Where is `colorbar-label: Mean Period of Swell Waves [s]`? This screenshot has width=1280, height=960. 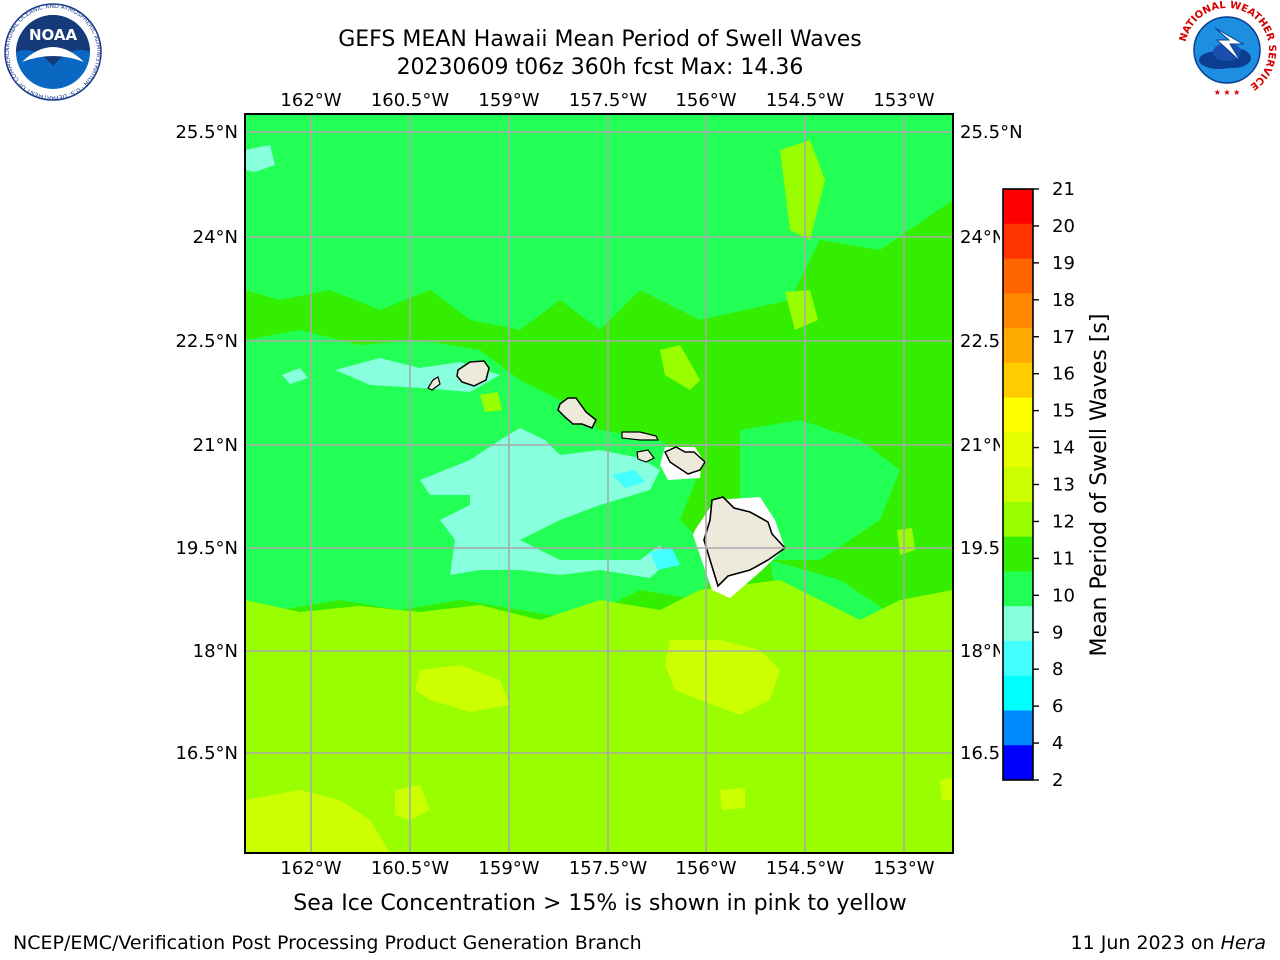
colorbar-label: Mean Period of Swell Waves [s] is located at coordinates (1099, 485).